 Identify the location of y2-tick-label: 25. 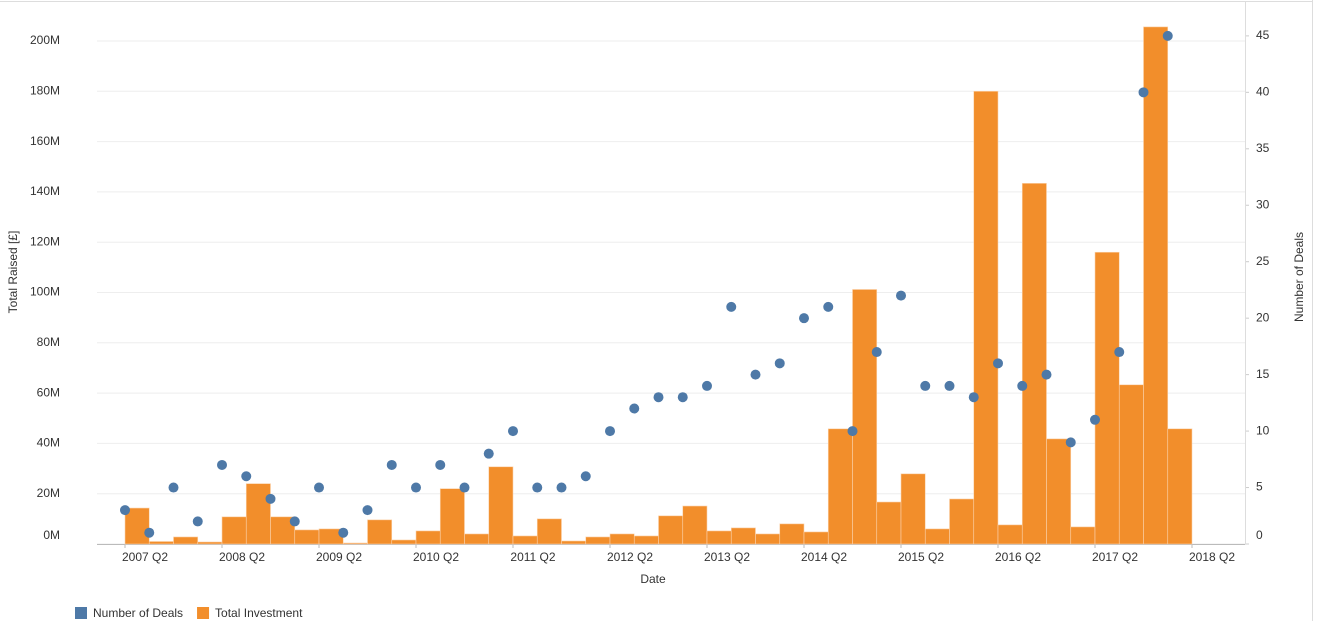
(1263, 261).